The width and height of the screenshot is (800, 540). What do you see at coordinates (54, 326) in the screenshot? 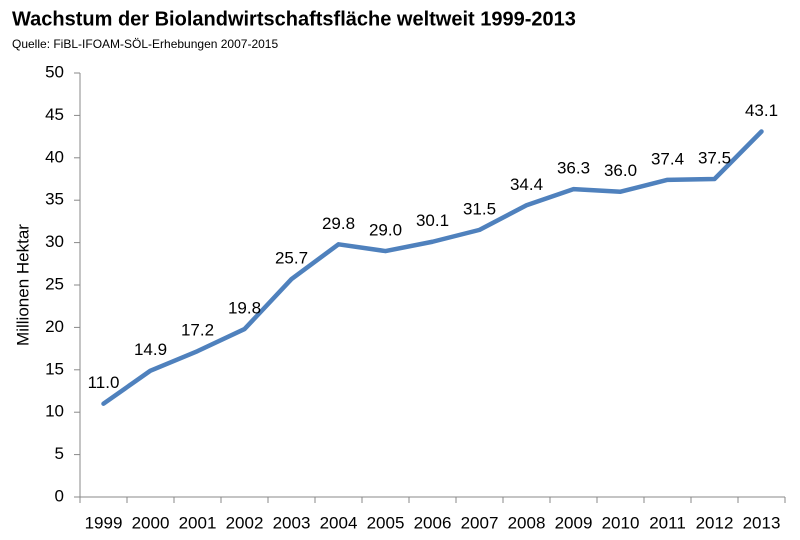
I see `y-tick-label: 20` at bounding box center [54, 326].